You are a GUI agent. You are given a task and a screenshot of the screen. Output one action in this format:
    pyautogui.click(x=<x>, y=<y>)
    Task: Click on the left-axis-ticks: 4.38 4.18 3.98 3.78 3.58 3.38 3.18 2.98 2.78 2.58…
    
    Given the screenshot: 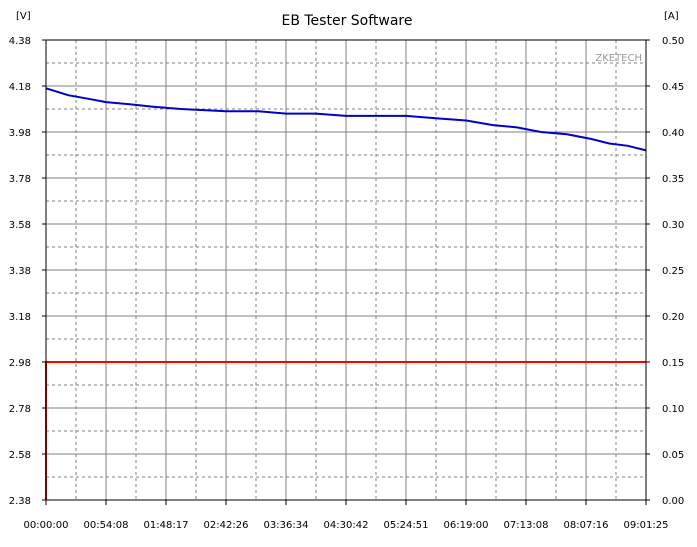 What is the action you would take?
    pyautogui.click(x=27, y=271)
    